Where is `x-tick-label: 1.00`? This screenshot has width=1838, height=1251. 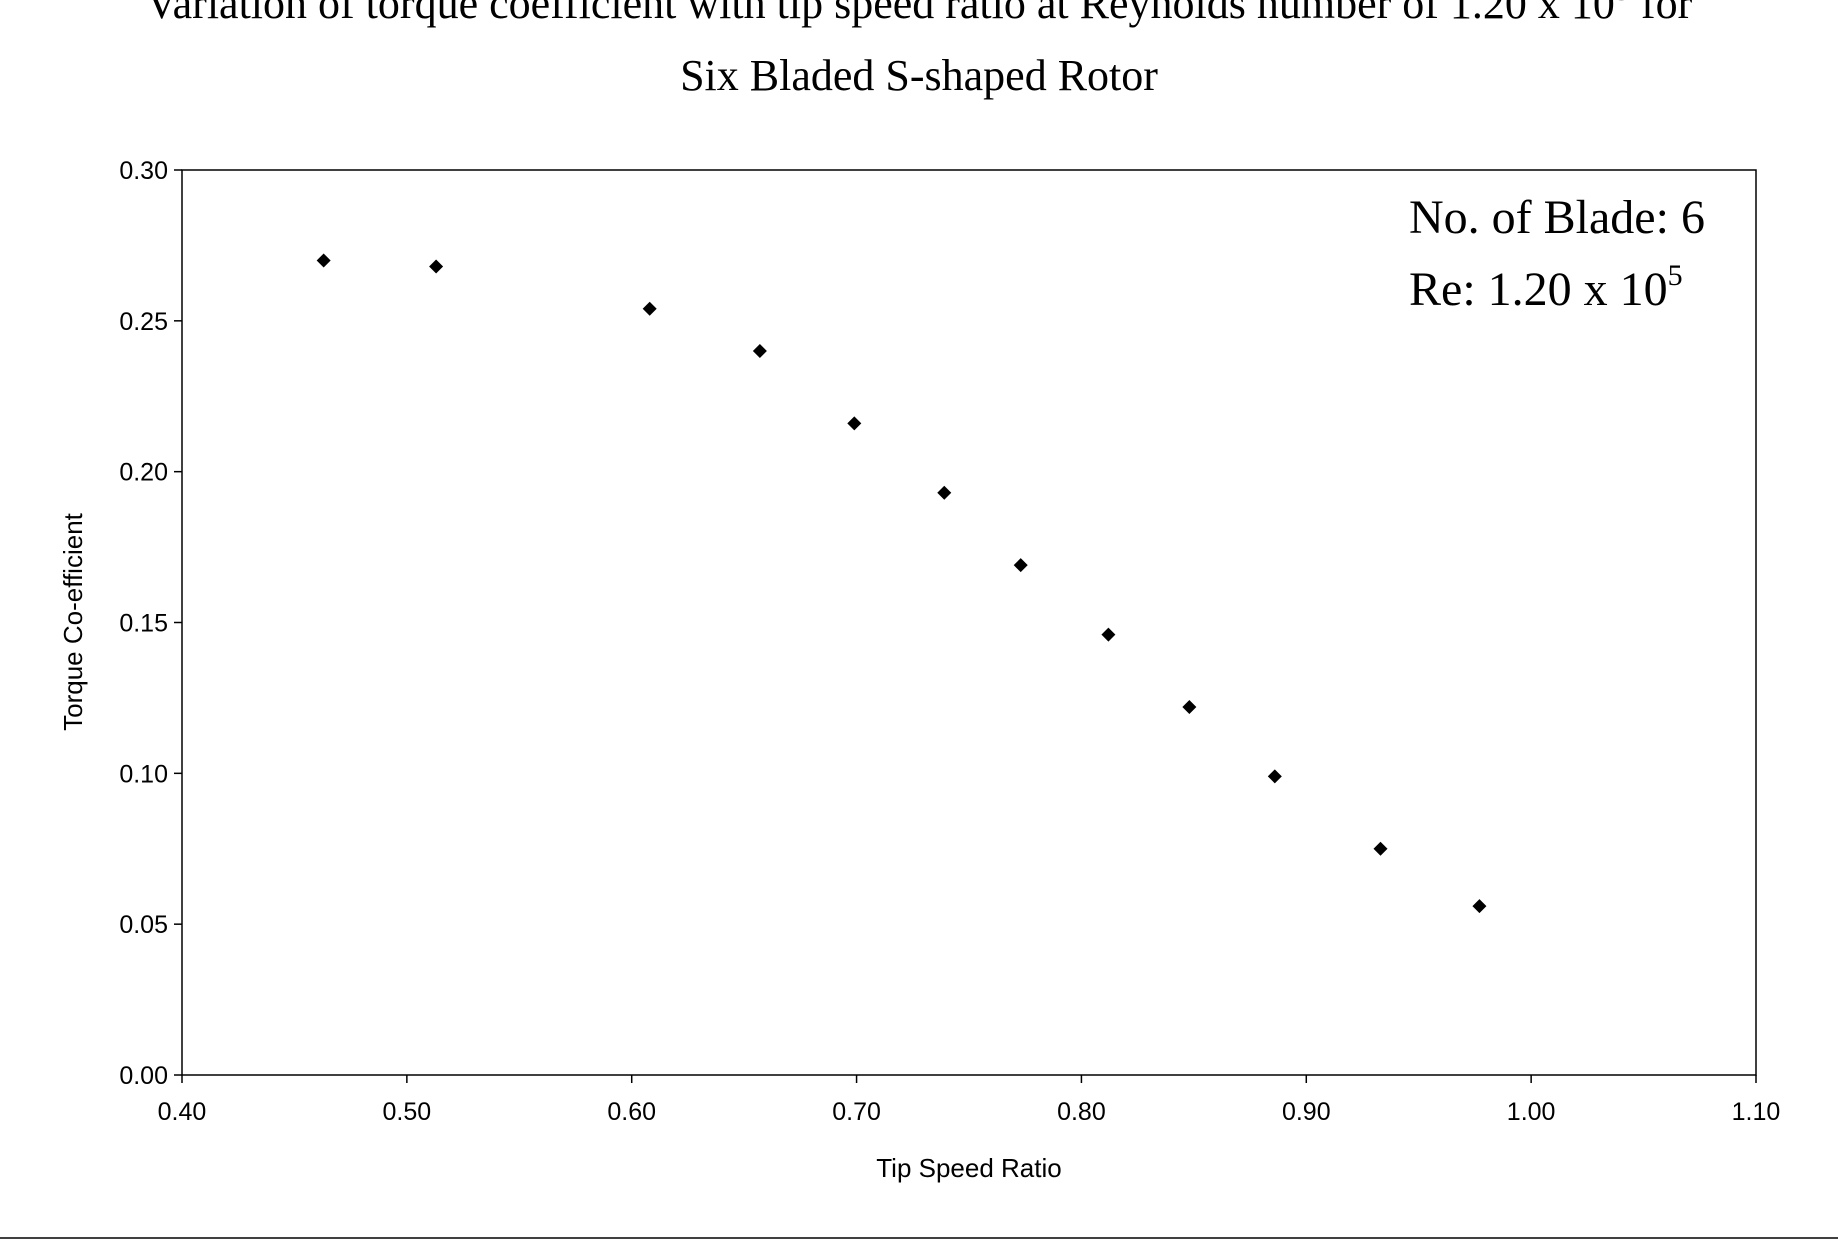 x-tick-label: 1.00 is located at coordinates (1531, 1112).